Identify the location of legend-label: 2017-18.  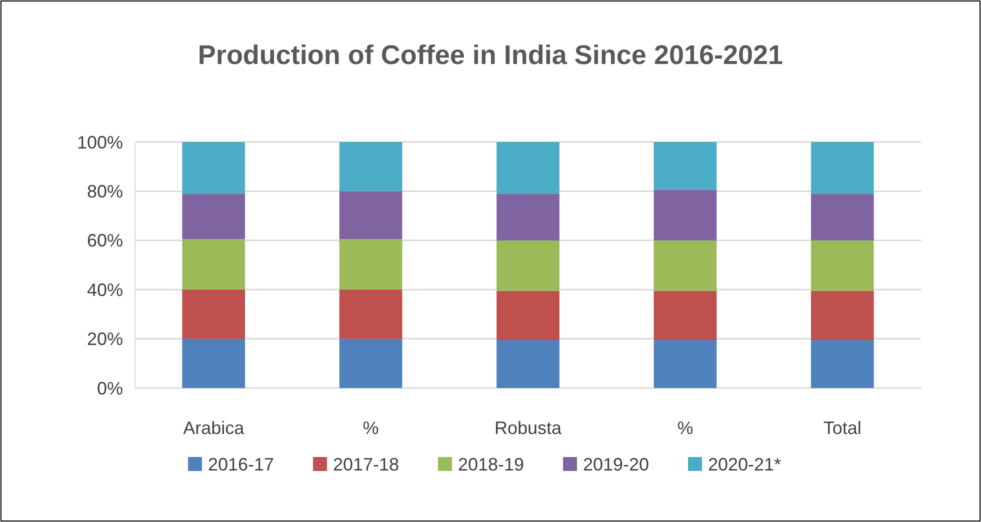
(366, 464).